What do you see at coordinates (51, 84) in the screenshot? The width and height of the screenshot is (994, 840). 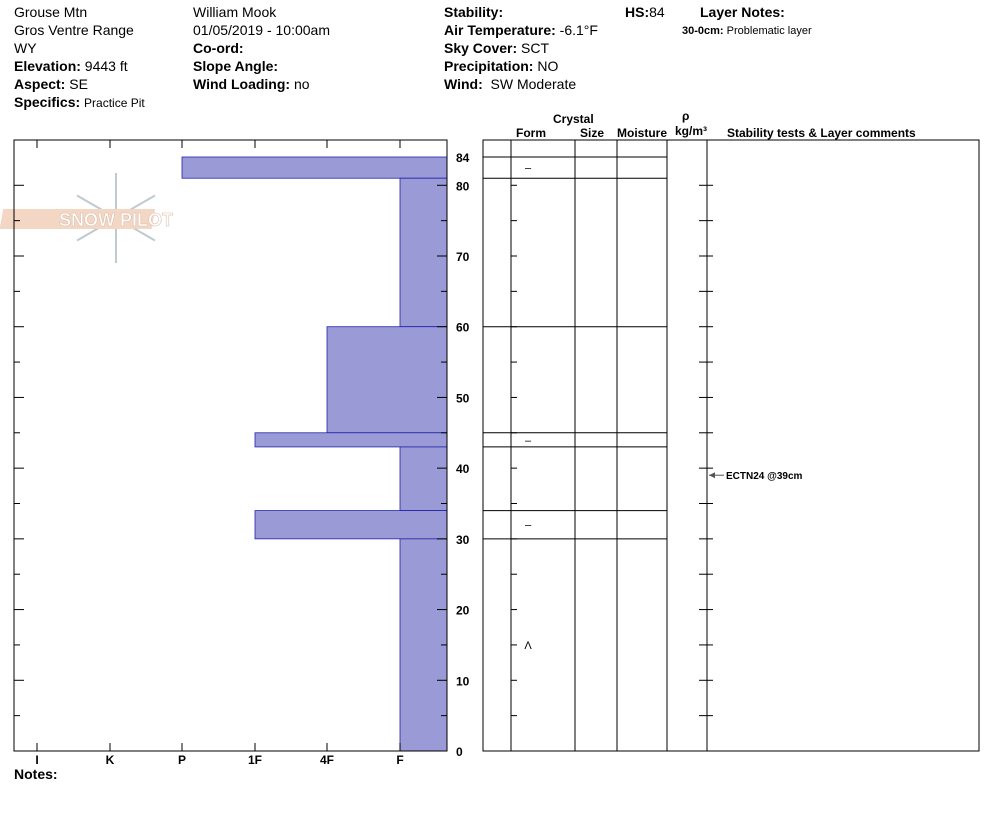 I see `aspect: Aspect: SE` at bounding box center [51, 84].